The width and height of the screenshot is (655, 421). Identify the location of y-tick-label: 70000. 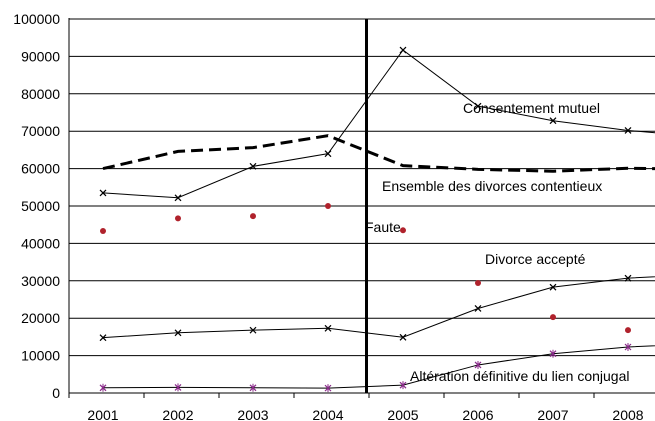
(40, 131).